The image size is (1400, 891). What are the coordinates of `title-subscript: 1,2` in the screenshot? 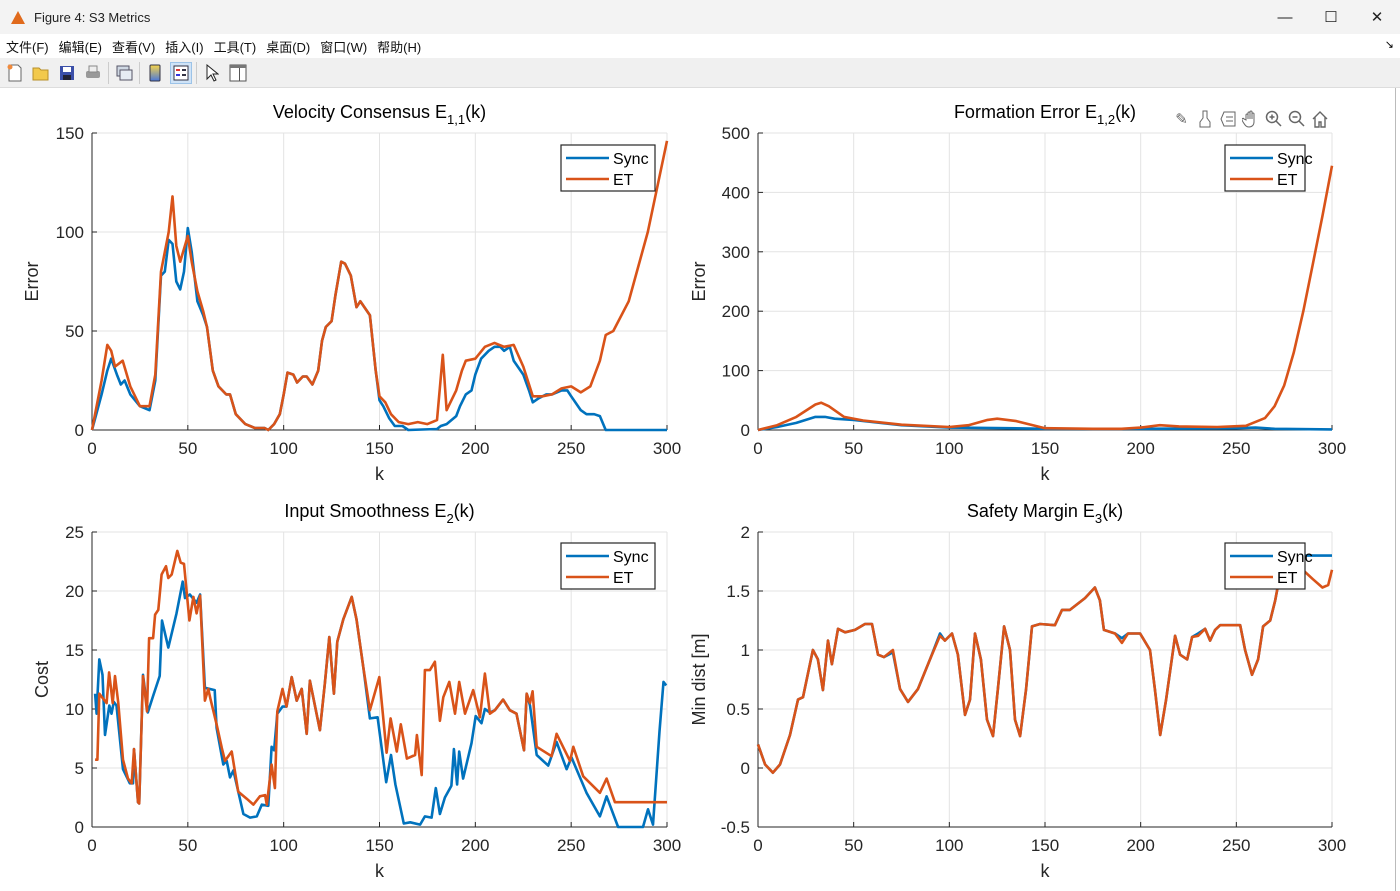 It's located at (1106, 119).